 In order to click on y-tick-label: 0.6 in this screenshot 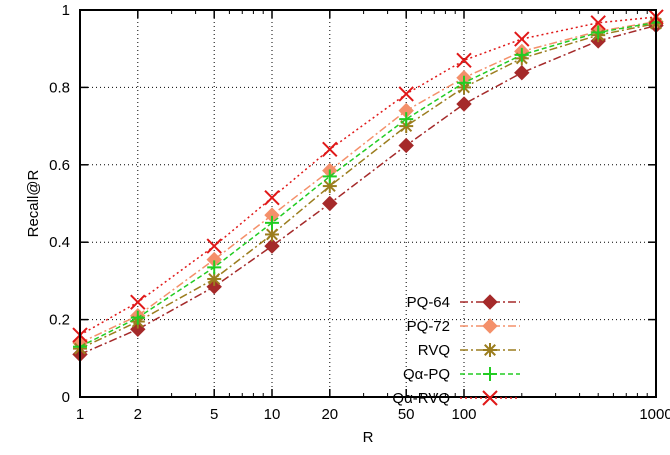, I will do `click(59, 165)`.